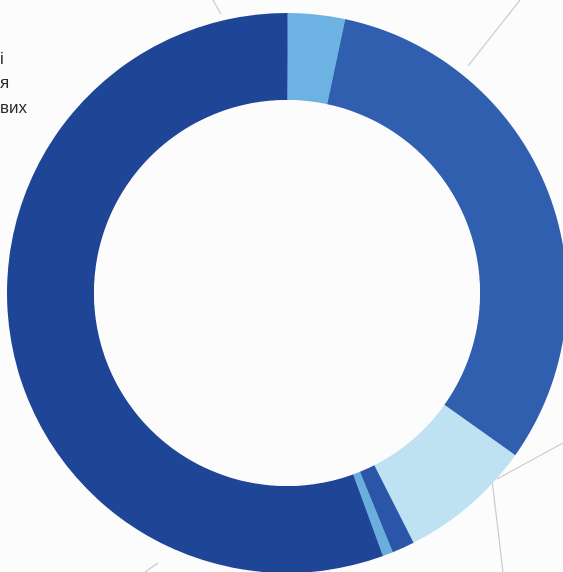 This screenshot has width=563, height=572. I want to click on annotation-fragment-1: і, so click(2, 58).